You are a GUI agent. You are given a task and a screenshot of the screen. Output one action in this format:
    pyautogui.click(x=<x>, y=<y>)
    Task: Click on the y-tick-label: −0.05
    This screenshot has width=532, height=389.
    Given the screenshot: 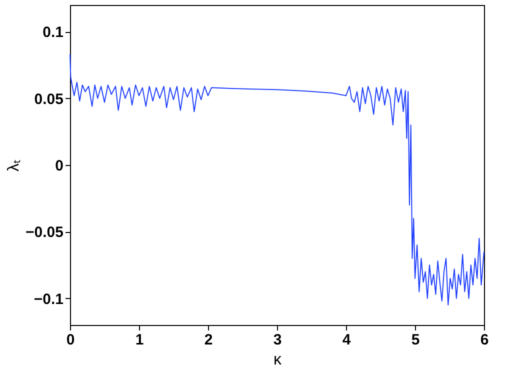 What is the action you would take?
    pyautogui.click(x=45, y=233)
    